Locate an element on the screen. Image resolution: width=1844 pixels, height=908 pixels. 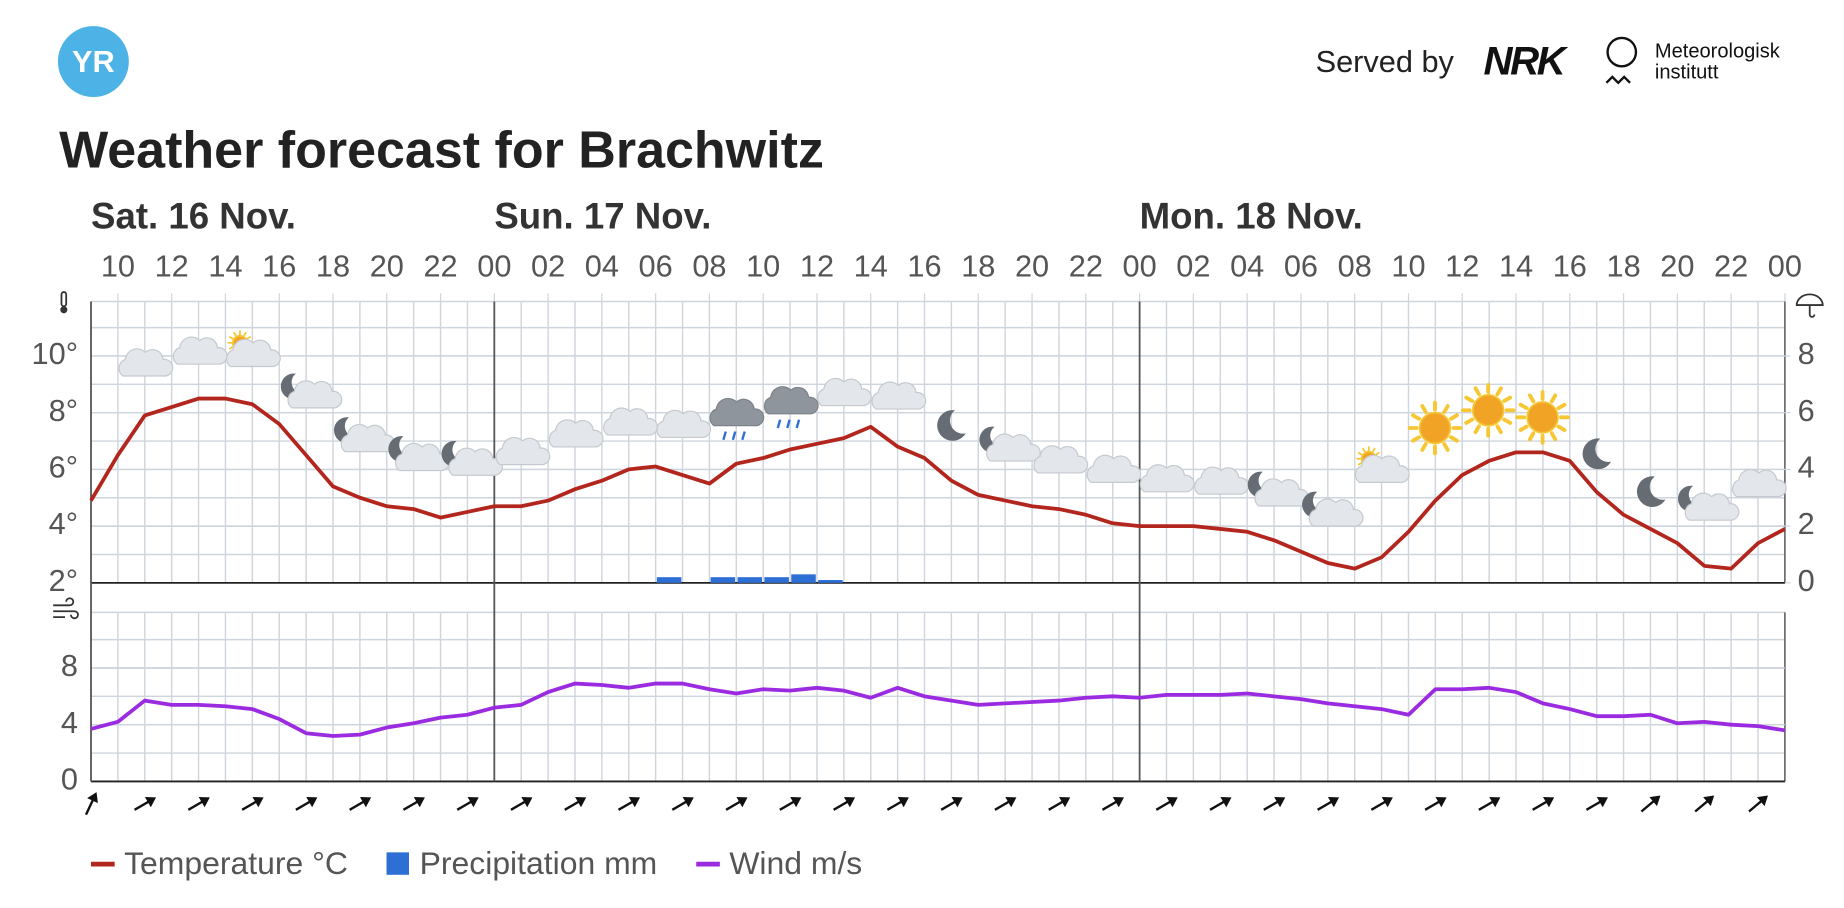
yr-logo-text: YR is located at coordinates (93, 61).